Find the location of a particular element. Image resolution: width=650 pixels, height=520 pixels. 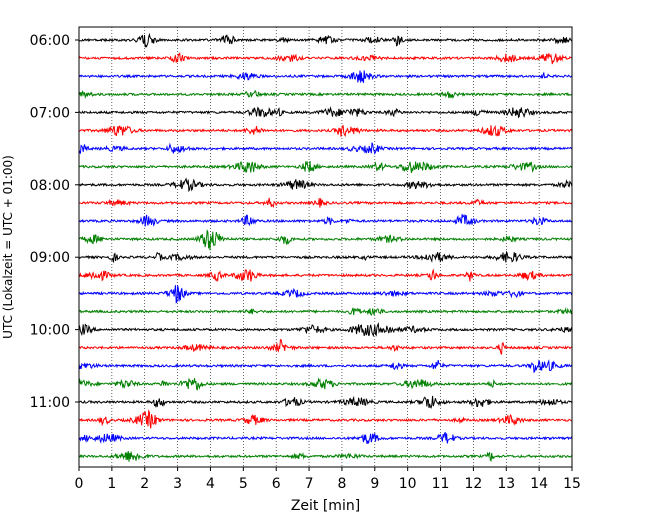

y-axis: 06:00 07:00 08:00 09:00 10:00 11:00 is located at coordinates (54, 222).